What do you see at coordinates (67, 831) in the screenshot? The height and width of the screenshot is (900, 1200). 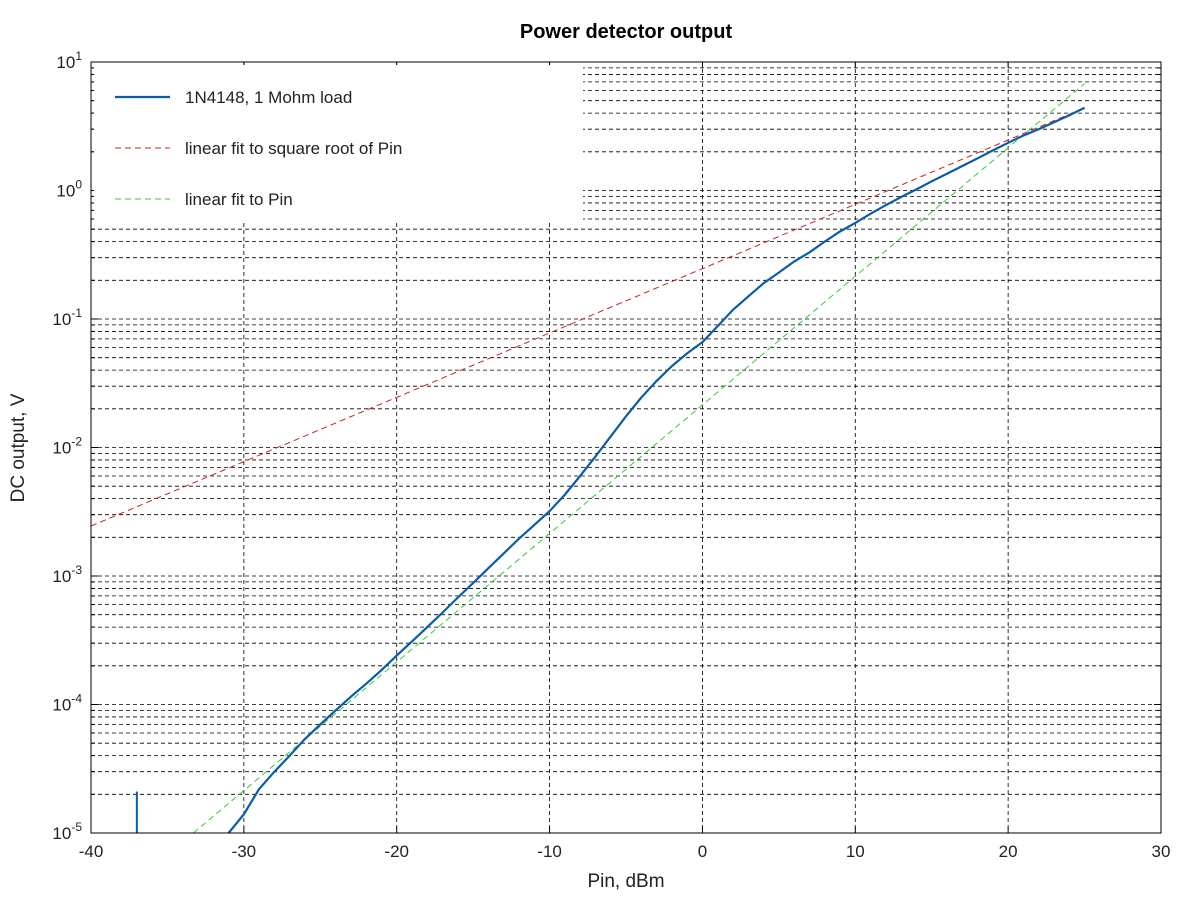 I see `y-tick-label: 10⁻⁵` at bounding box center [67, 831].